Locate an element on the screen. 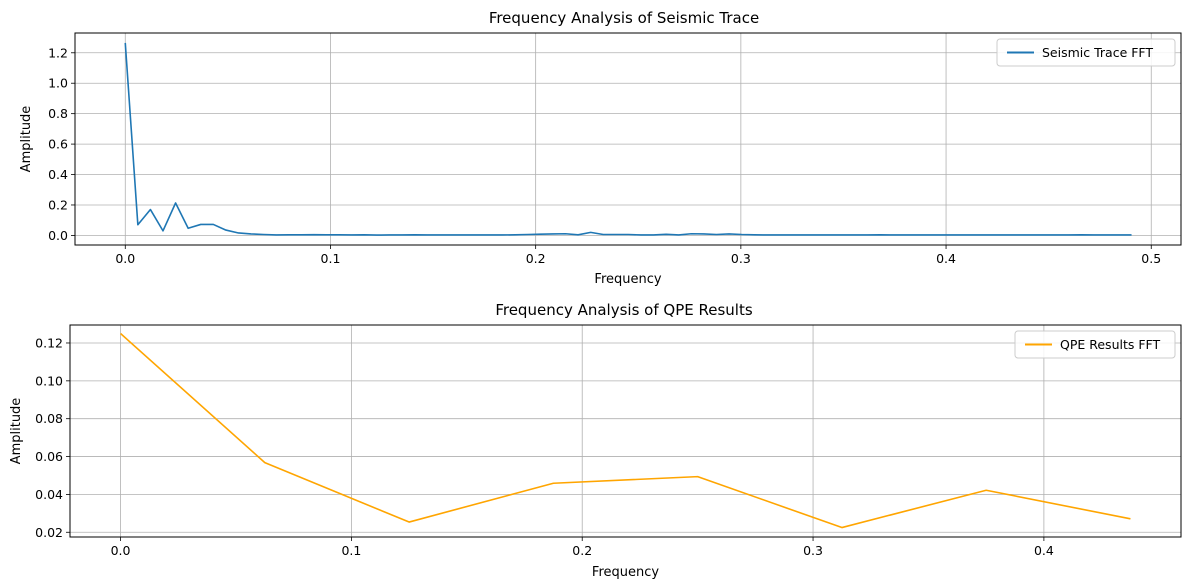 This screenshot has height=586, width=1189. y-tick-label: 0.8 is located at coordinates (58, 113).